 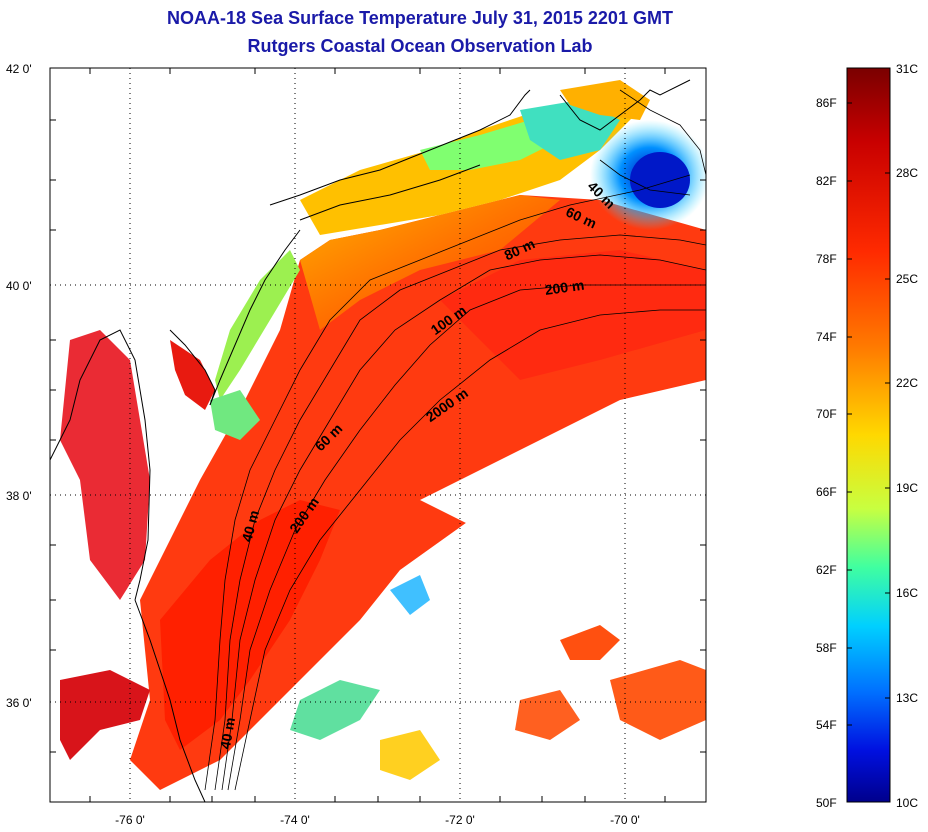 I want to click on colorbar-c-label: 16C, so click(x=907, y=593).